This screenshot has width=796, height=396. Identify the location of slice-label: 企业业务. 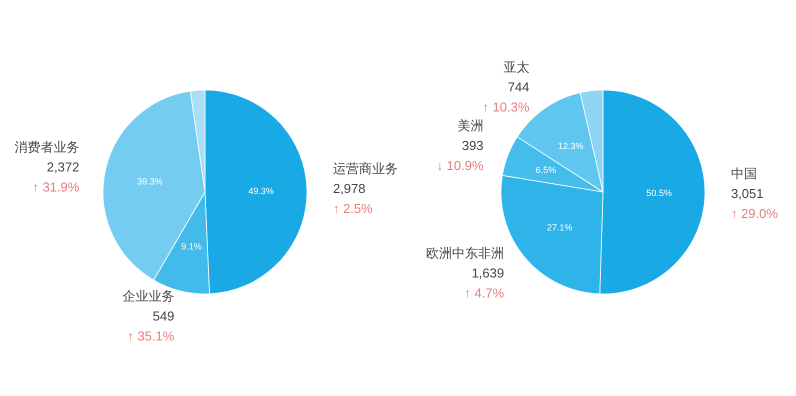
(148, 296).